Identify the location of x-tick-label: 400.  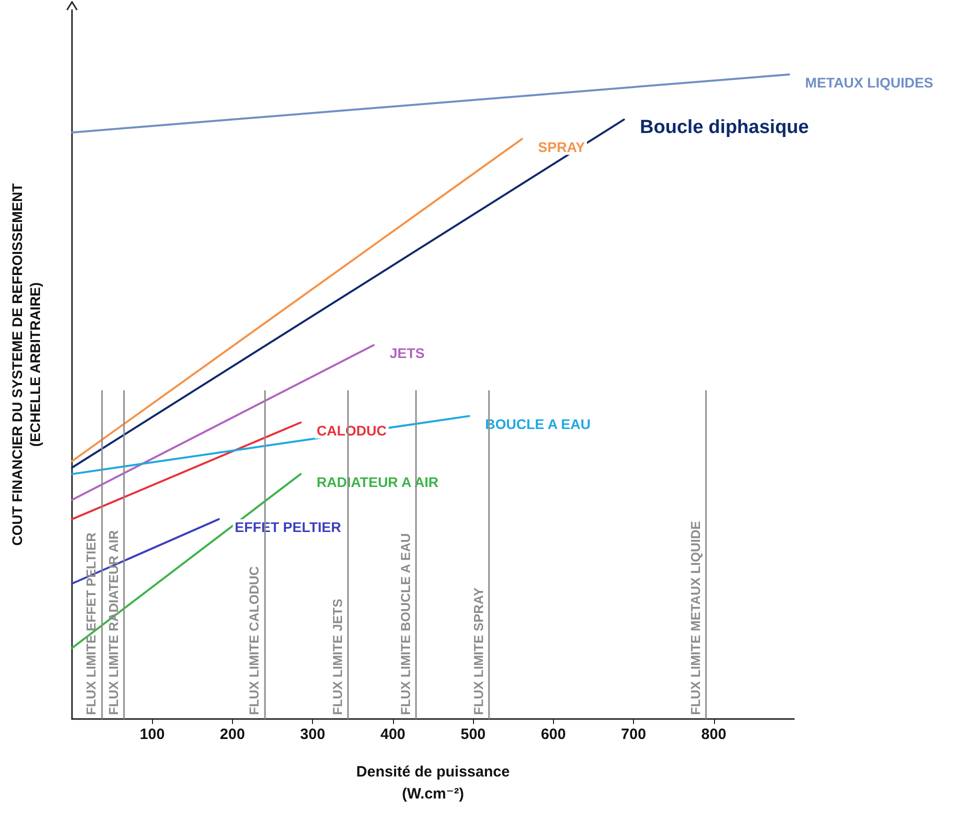
(393, 734).